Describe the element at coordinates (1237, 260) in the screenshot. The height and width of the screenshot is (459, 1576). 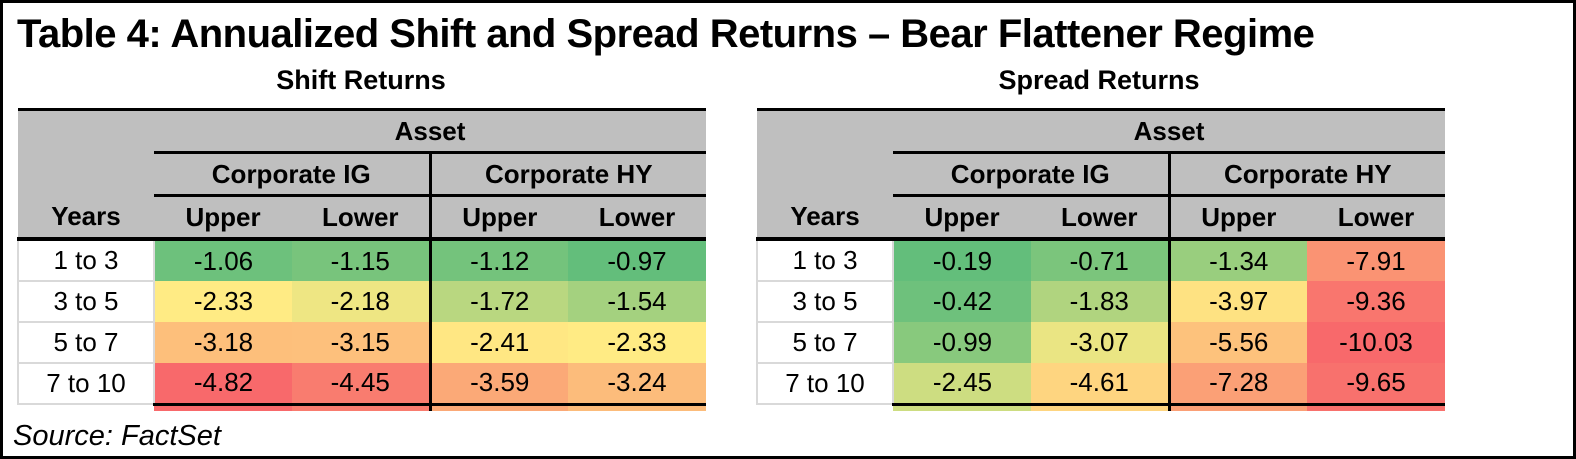
I see `value-cell: -1.34` at that location.